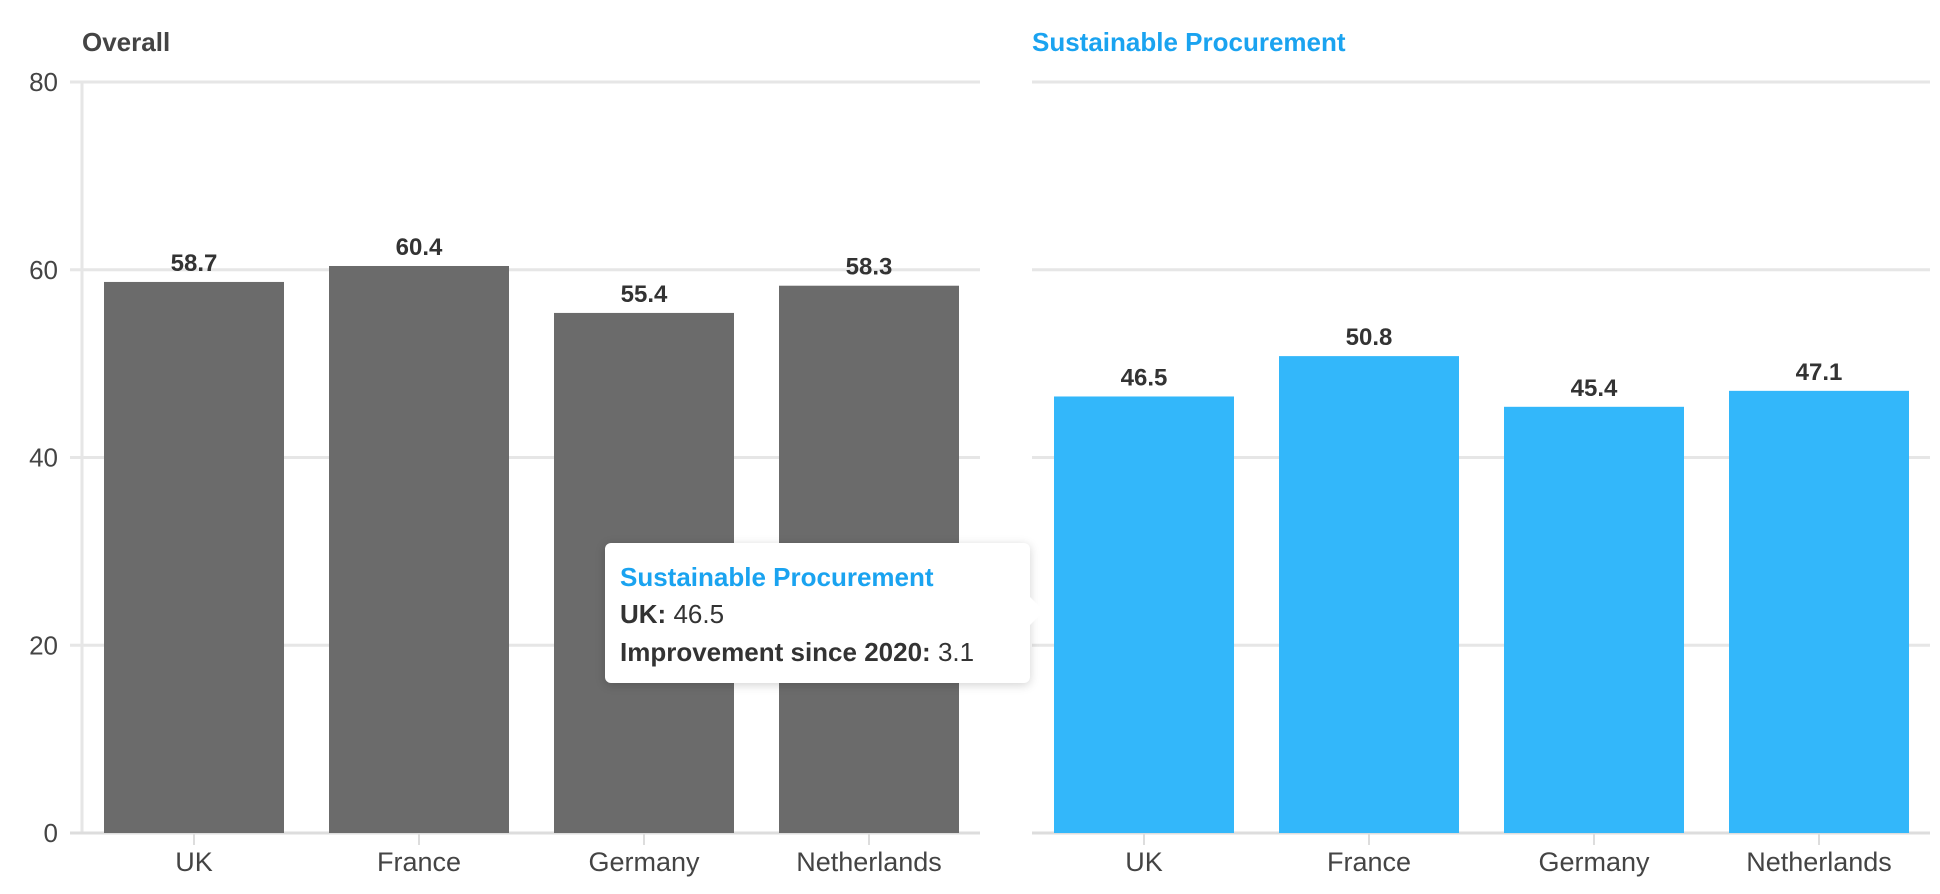  Describe the element at coordinates (699, 614) in the screenshot. I see `tooltip-category-value: 46.5` at that location.